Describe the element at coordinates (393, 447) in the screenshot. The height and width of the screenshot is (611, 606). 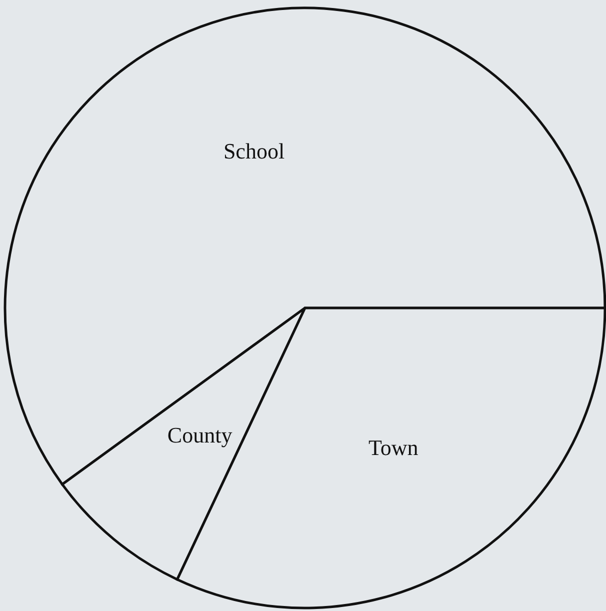
I see `slice-label: Town` at that location.